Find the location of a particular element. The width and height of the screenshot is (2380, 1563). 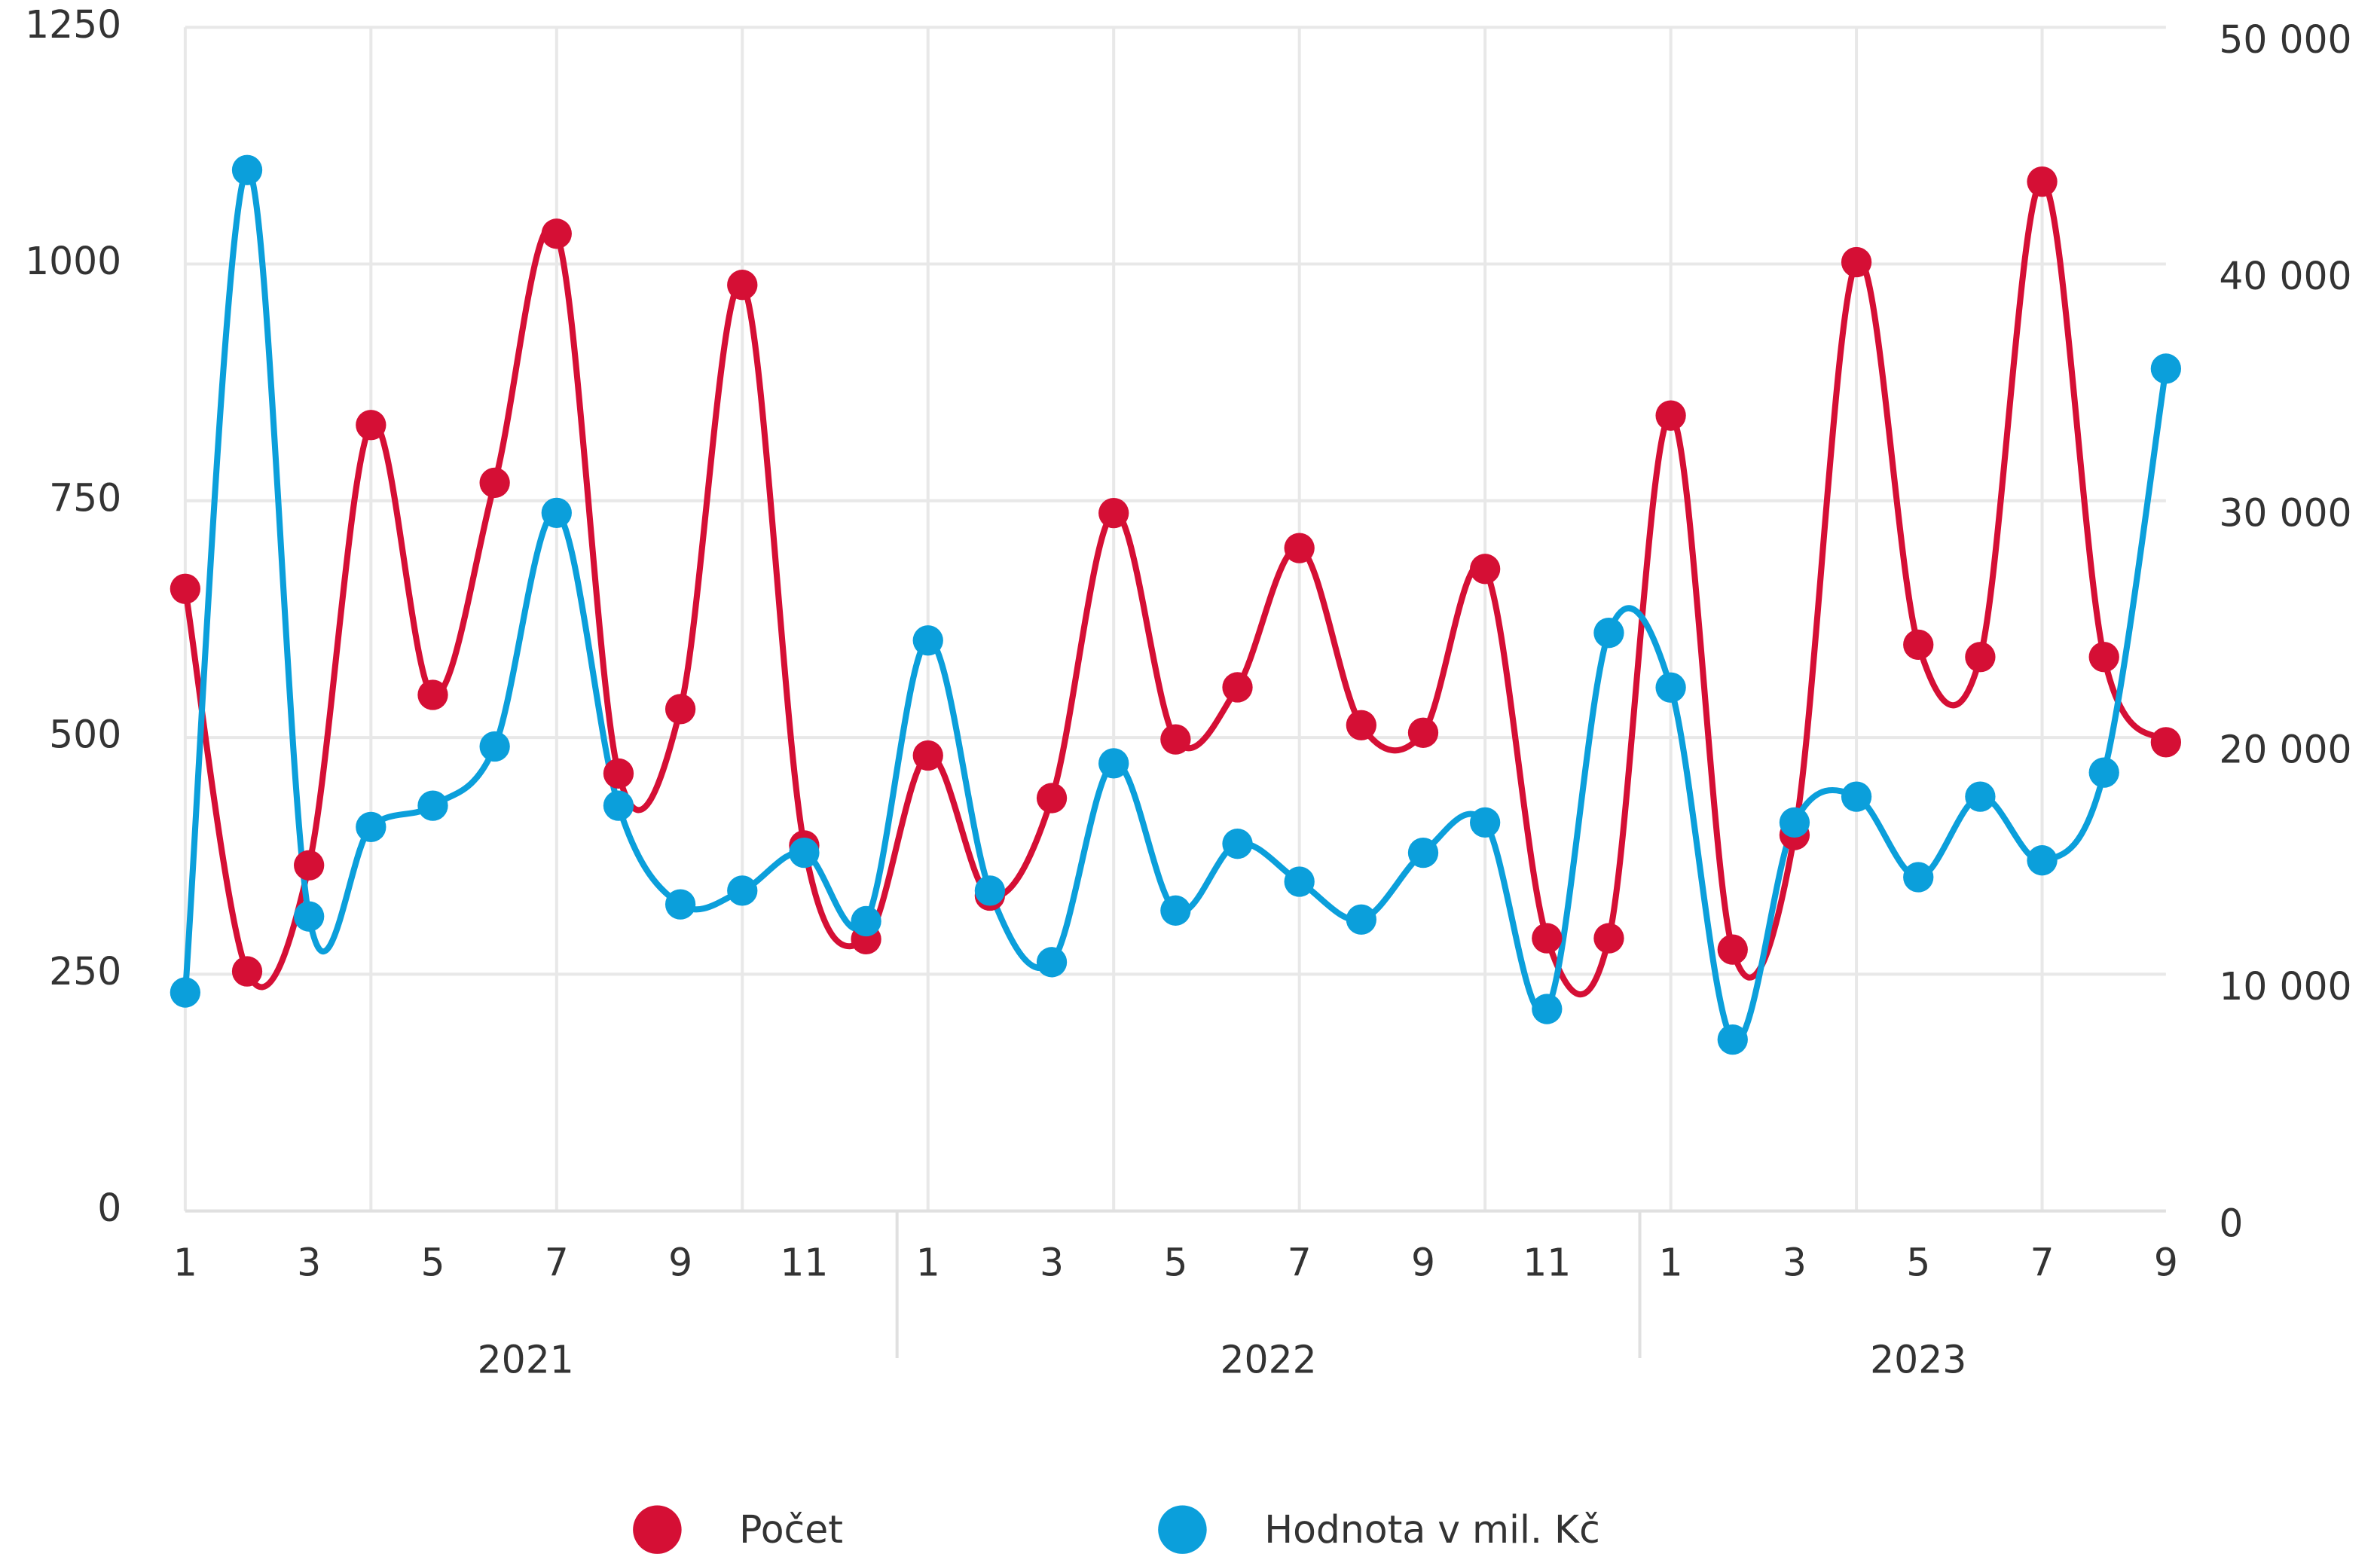

y-tick-label: 1250 is located at coordinates (73, 24).